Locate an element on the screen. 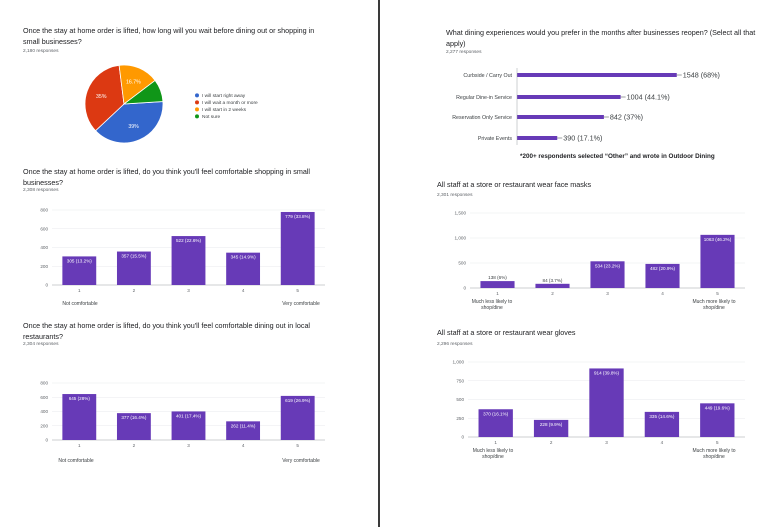 Image resolution: width=775 pixels, height=527 pixels. legend-label: I will start right away is located at coordinates (224, 96).